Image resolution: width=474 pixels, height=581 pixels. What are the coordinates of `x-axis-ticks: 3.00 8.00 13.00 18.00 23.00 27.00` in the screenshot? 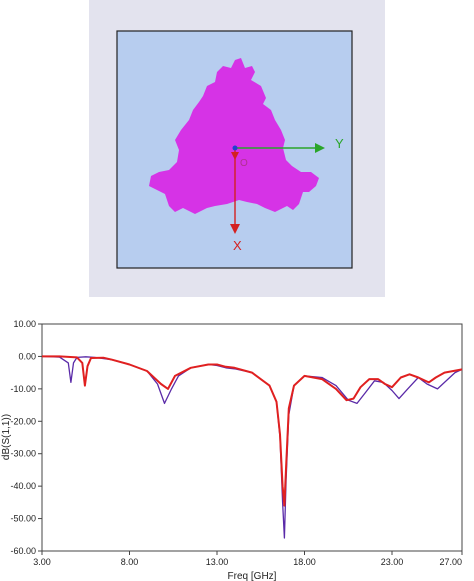 It's located at (248, 559).